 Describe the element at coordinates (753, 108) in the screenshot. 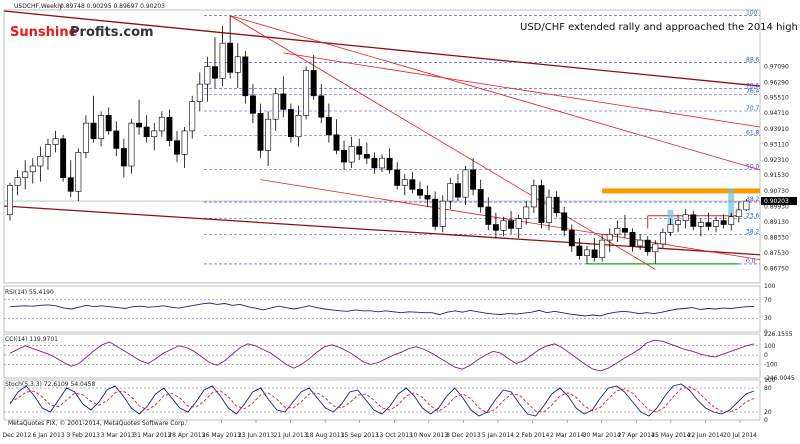

I see `fib-level-label: 70.7` at that location.